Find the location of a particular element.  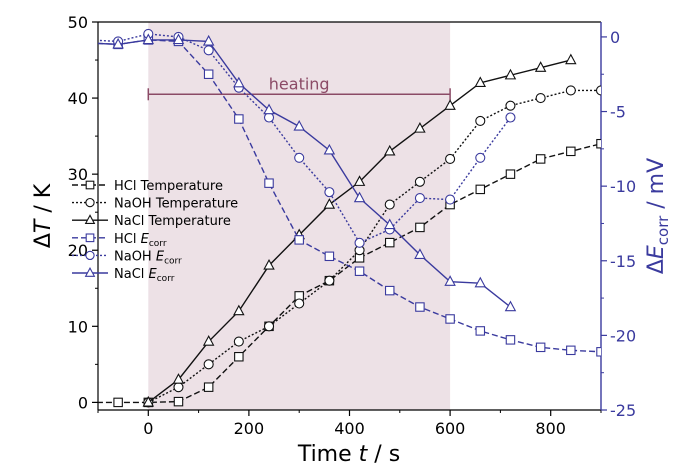

legend-entry-nacl-temperature: NaCl Temperature is located at coordinates (151, 221).